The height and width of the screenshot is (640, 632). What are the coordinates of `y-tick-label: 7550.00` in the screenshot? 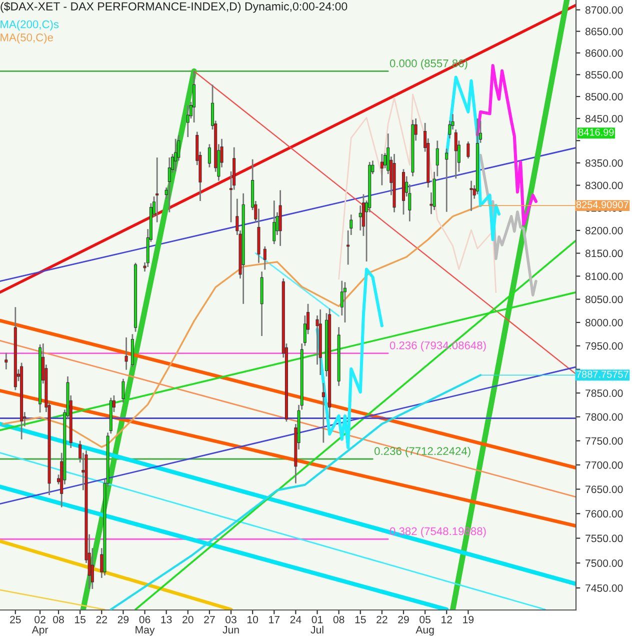 It's located at (604, 538).